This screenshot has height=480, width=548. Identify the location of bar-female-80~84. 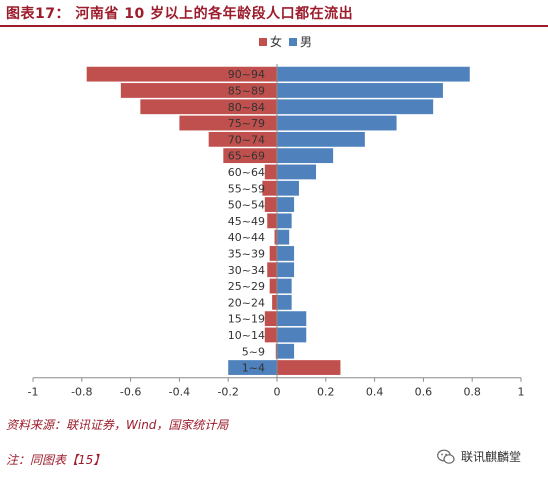
(208, 107).